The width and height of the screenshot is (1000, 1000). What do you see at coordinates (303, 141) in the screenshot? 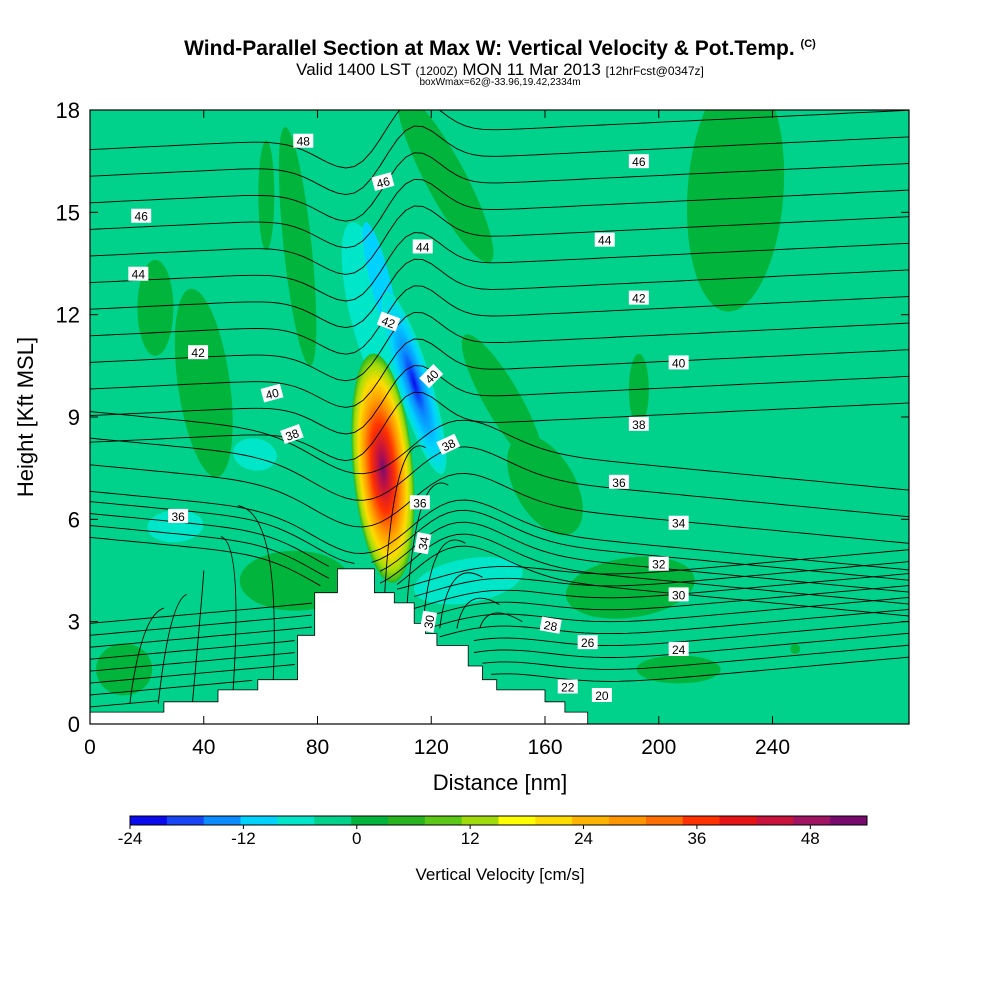
I see `theta-label-0: 48` at bounding box center [303, 141].